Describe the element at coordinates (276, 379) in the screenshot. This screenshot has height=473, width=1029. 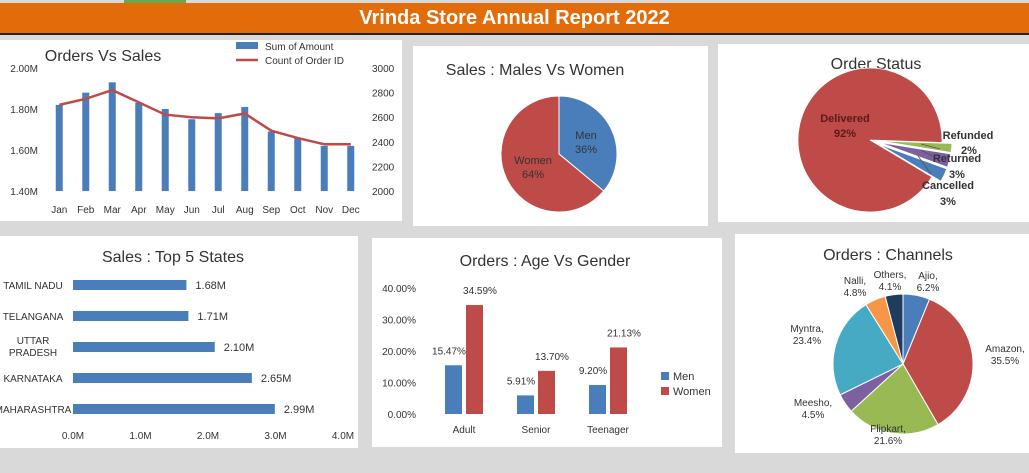
I see `data-label: 2.65M` at that location.